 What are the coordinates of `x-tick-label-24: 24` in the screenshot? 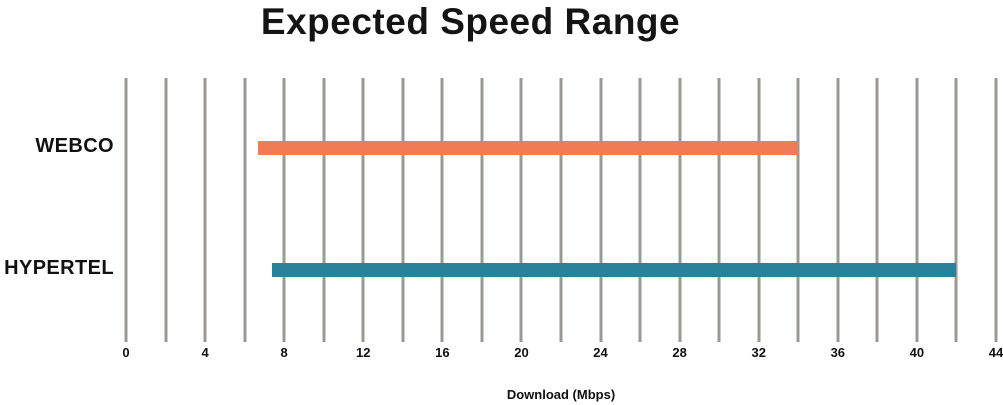 It's located at (600, 352).